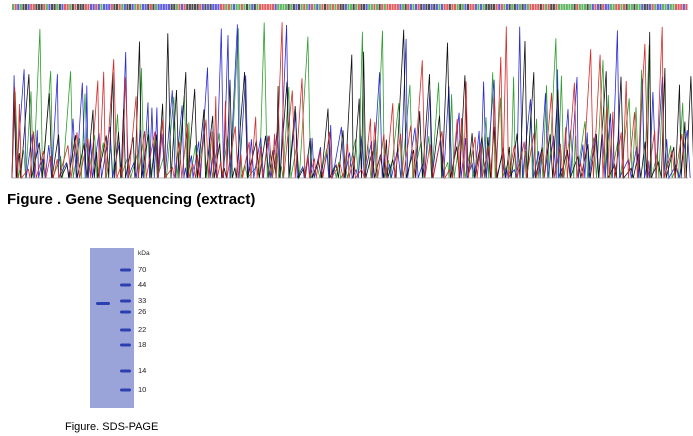  I want to click on sds-page-figure-caption: Figure. SDS-PAGE, so click(112, 427).